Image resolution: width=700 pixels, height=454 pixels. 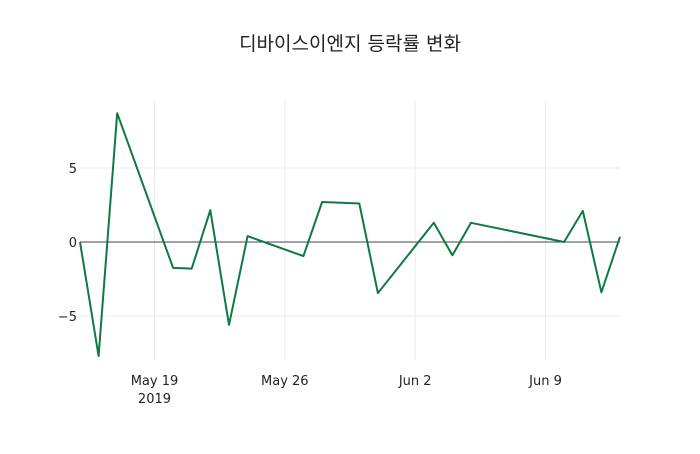 What do you see at coordinates (73, 169) in the screenshot?
I see `y-tick-label: 5` at bounding box center [73, 169].